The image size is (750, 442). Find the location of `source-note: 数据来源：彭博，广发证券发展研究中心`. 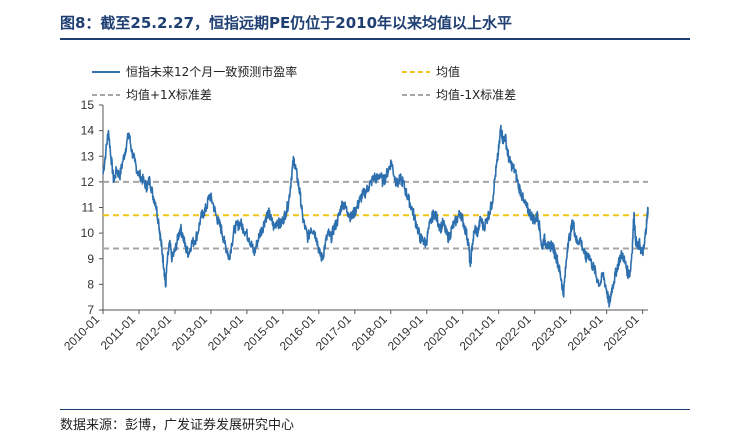

source-note: 数据来源：彭博，广发证券发展研究中心 is located at coordinates (177, 425).